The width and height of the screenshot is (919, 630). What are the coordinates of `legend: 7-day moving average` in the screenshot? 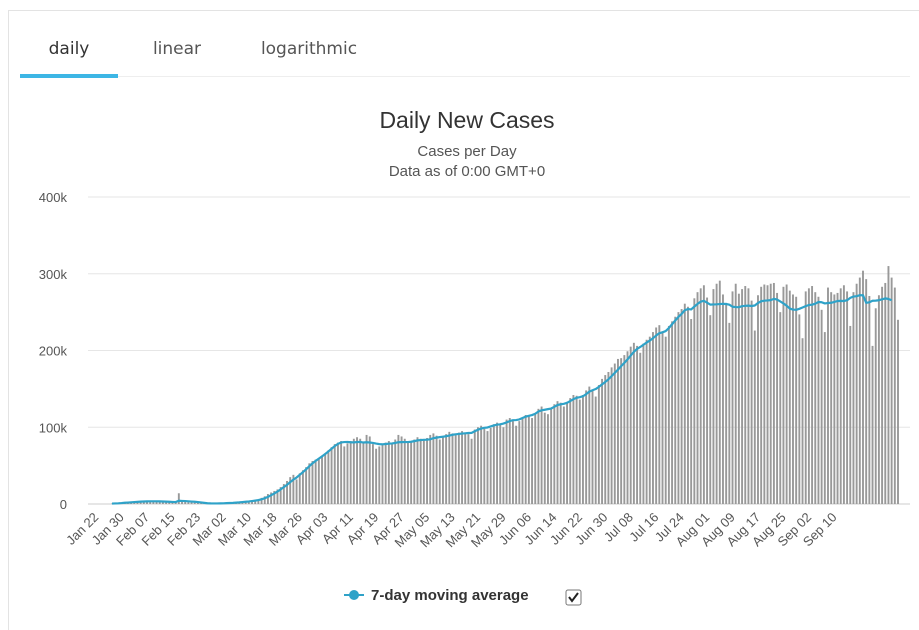 It's located at (463, 596).